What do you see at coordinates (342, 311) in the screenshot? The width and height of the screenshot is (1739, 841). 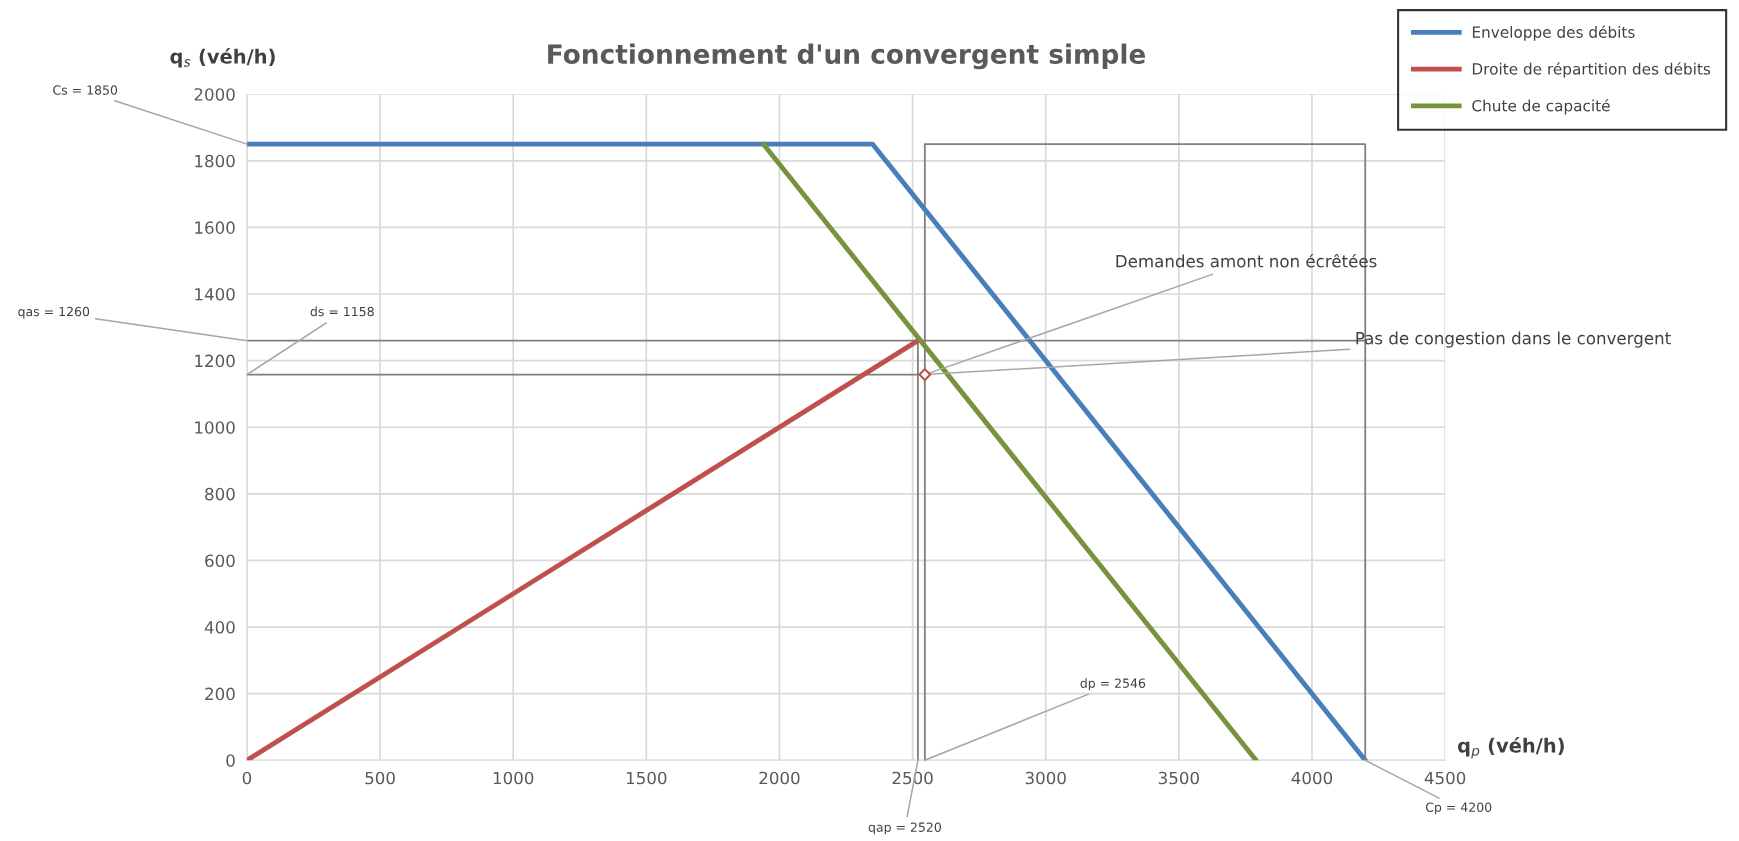 I see `annotation: ds = 1158` at bounding box center [342, 311].